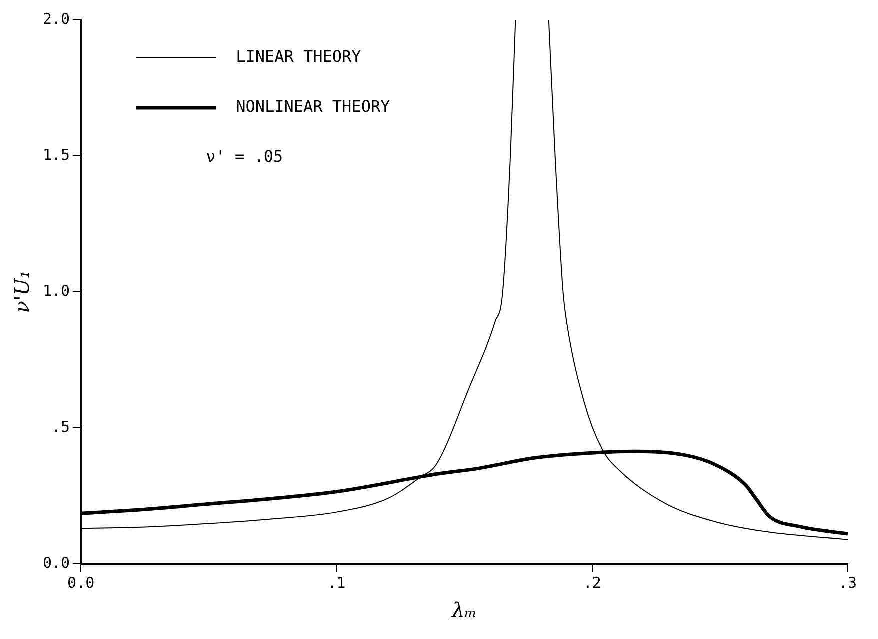 The width and height of the screenshot is (878, 639). I want to click on x-tick-label: 0.0, so click(81, 583).